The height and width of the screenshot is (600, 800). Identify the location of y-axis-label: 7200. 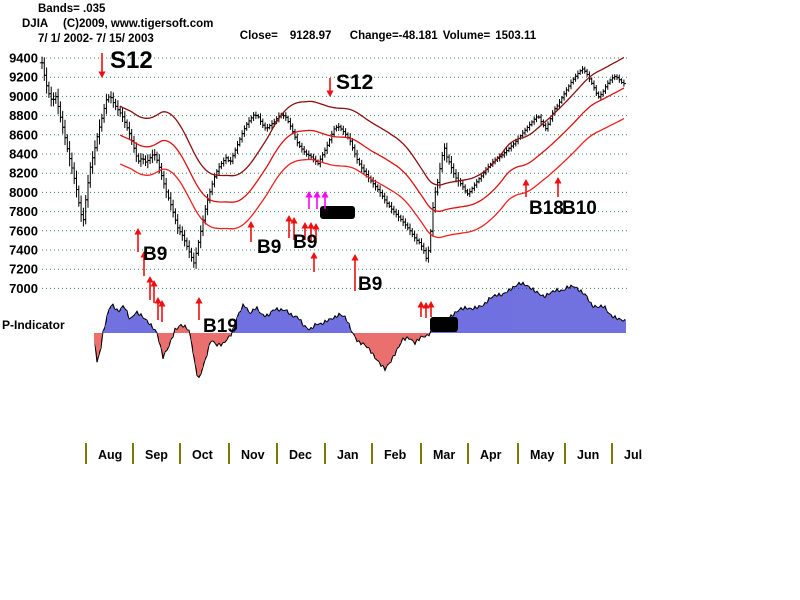
(23, 269).